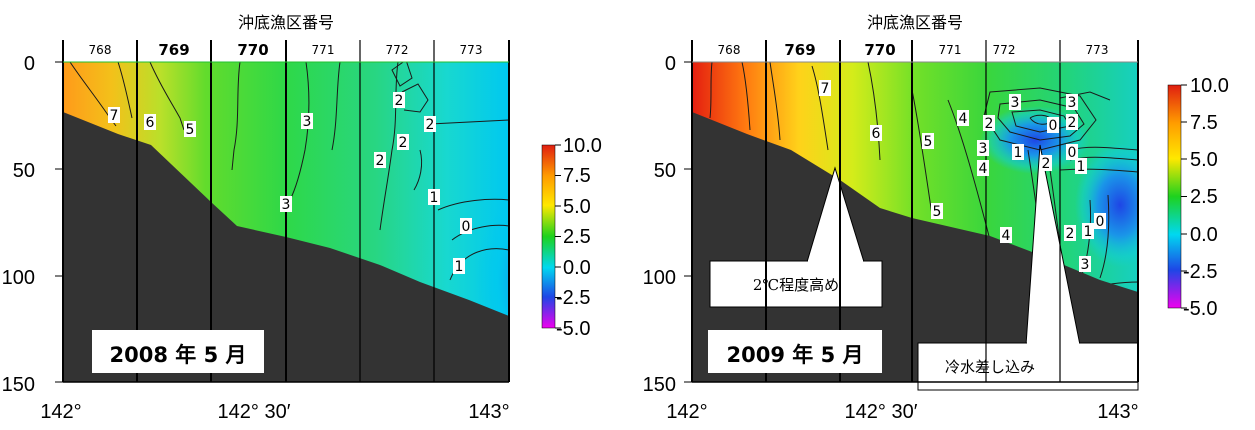 The height and width of the screenshot is (430, 1255). I want to click on contour-label: 4, so click(1006, 235).